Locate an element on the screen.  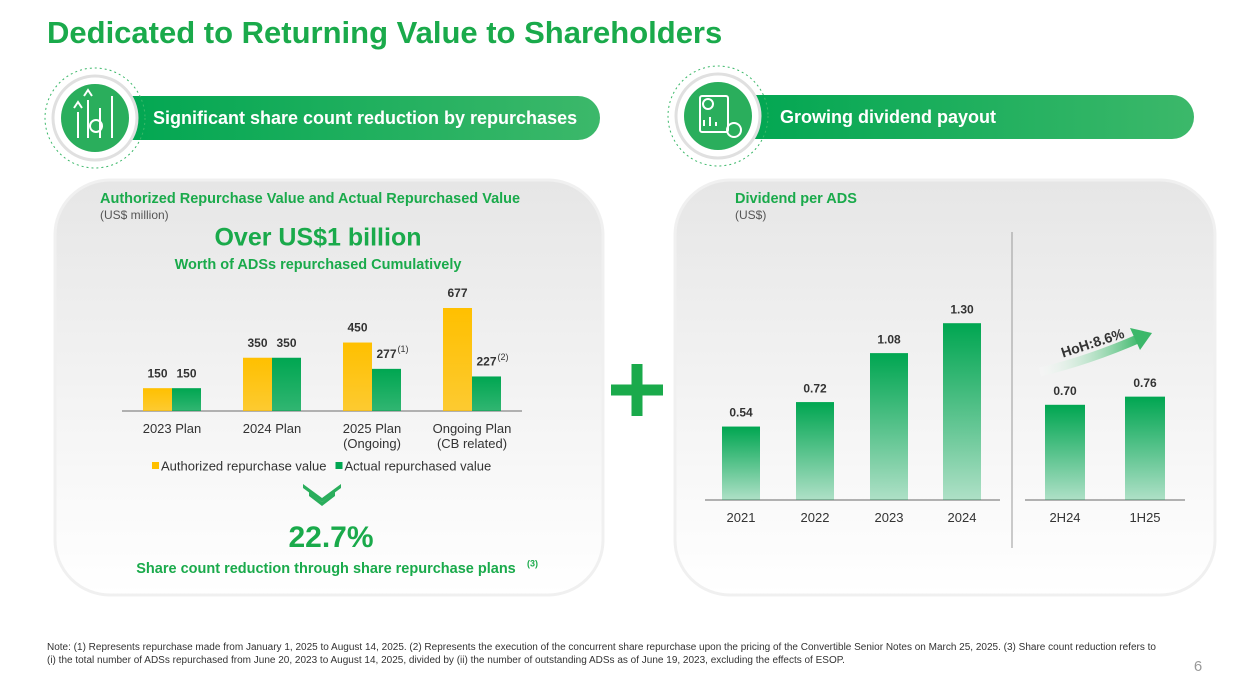
icon-dividend is located at coordinates (720, 116).